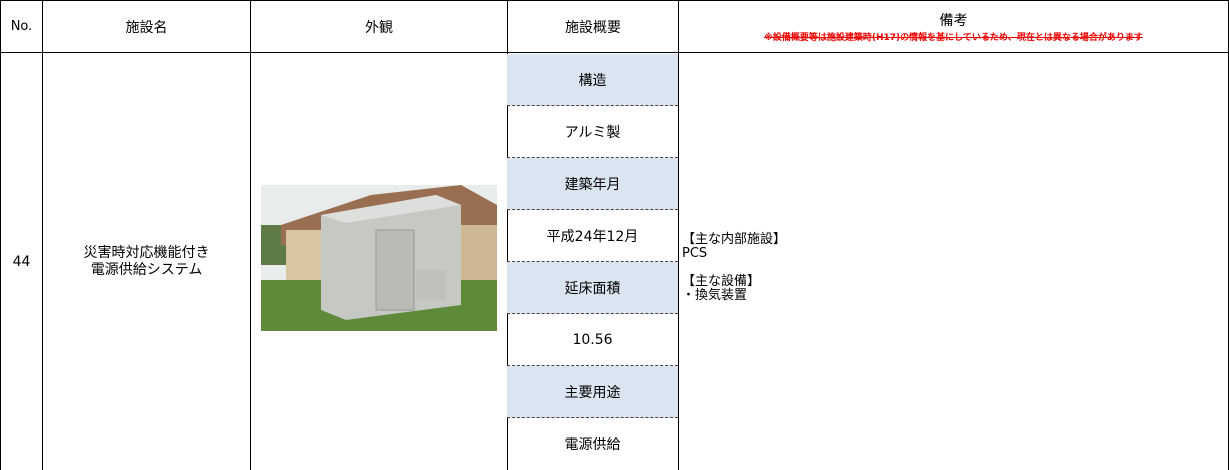 Image resolution: width=1229 pixels, height=470 pixels. I want to click on summary-item: 延床面積, so click(592, 288).